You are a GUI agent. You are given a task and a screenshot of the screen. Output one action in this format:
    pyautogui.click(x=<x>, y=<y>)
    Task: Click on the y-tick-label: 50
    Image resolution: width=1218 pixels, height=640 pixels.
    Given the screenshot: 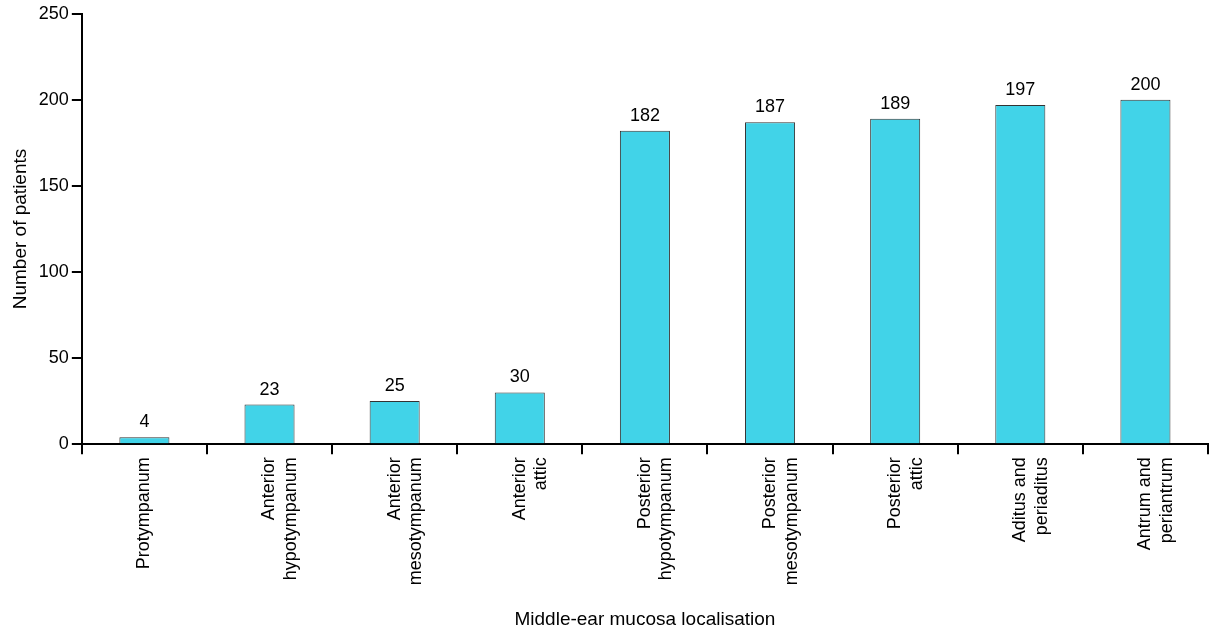 What is the action you would take?
    pyautogui.click(x=58, y=357)
    